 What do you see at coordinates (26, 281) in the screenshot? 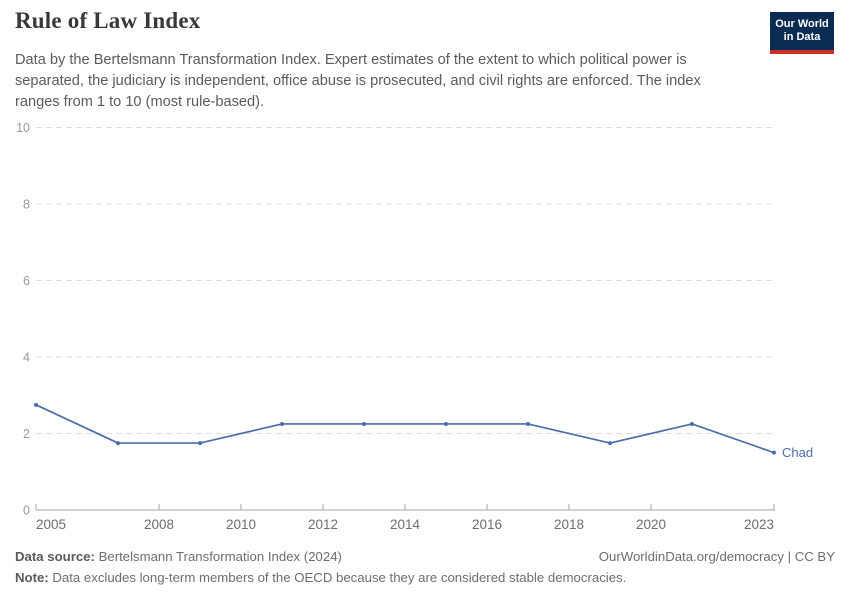
I see `y-axis-tick-label-6: 6` at bounding box center [26, 281].